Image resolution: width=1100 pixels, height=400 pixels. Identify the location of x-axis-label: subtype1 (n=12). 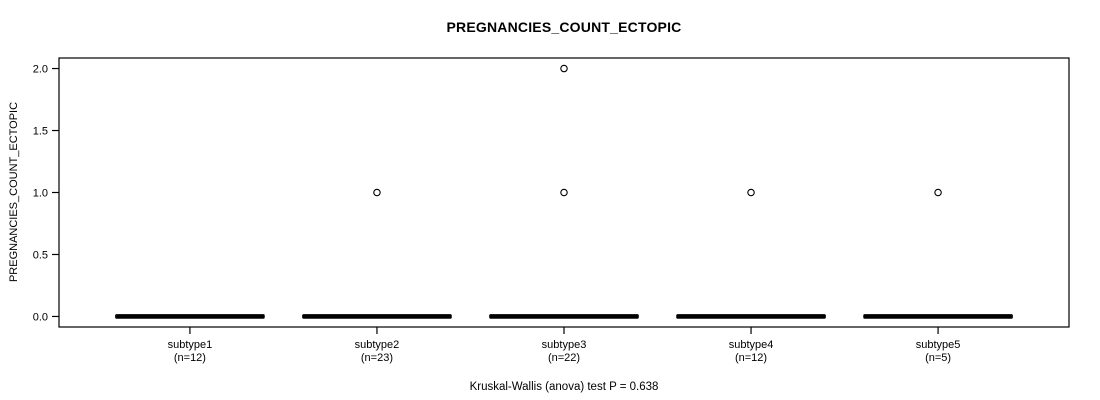
(190, 351).